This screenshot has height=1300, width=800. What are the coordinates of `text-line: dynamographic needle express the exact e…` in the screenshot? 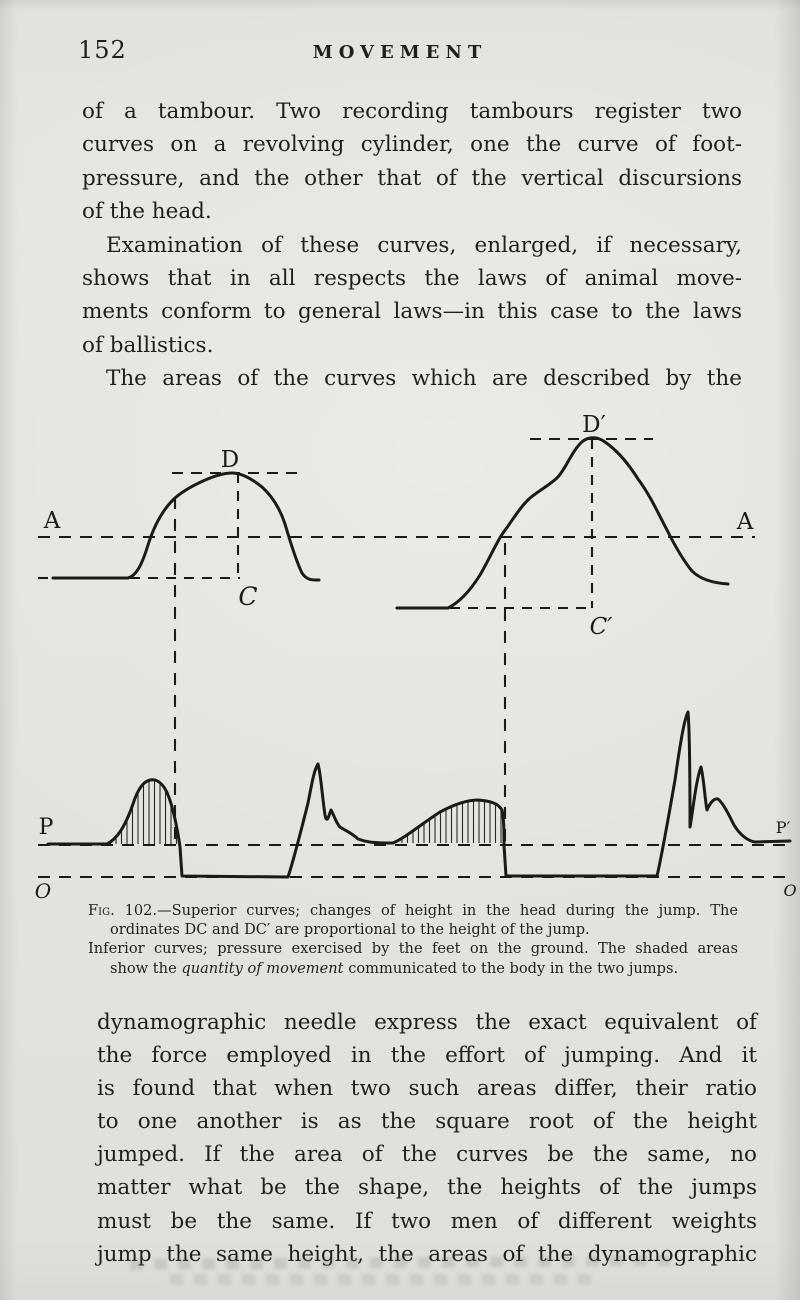 It's located at (427, 1022).